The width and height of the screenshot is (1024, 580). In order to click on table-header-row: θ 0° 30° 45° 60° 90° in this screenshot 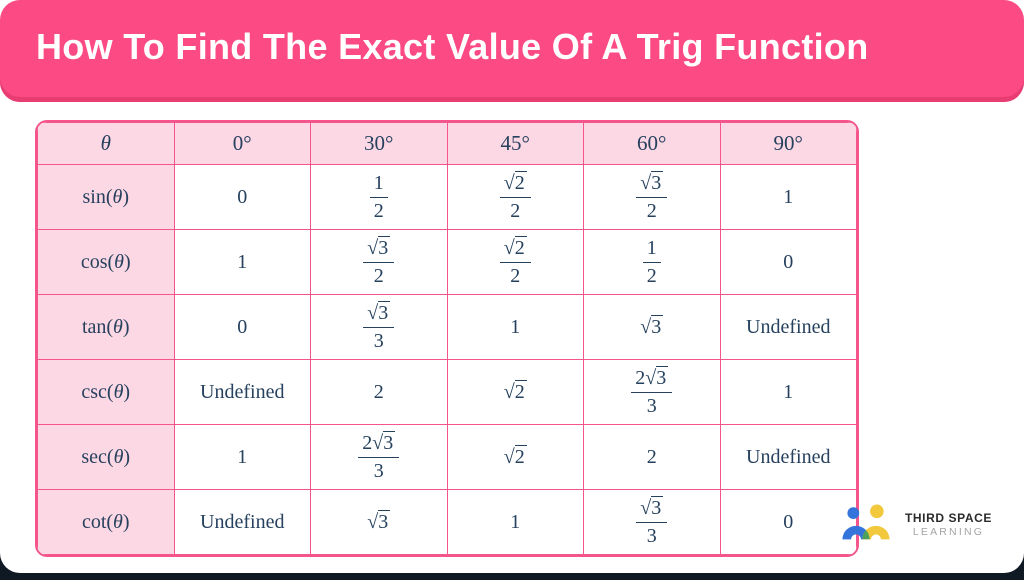, I will do `click(447, 143)`.